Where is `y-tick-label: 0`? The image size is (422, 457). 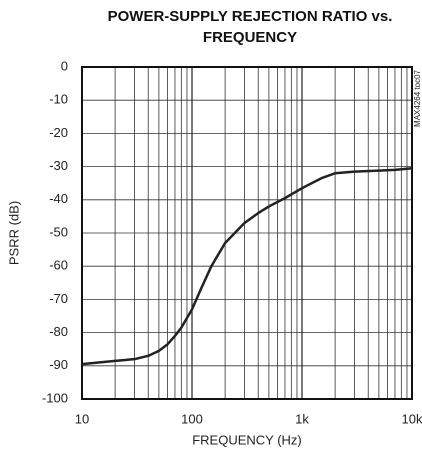
y-tick-label: 0 is located at coordinates (64, 65).